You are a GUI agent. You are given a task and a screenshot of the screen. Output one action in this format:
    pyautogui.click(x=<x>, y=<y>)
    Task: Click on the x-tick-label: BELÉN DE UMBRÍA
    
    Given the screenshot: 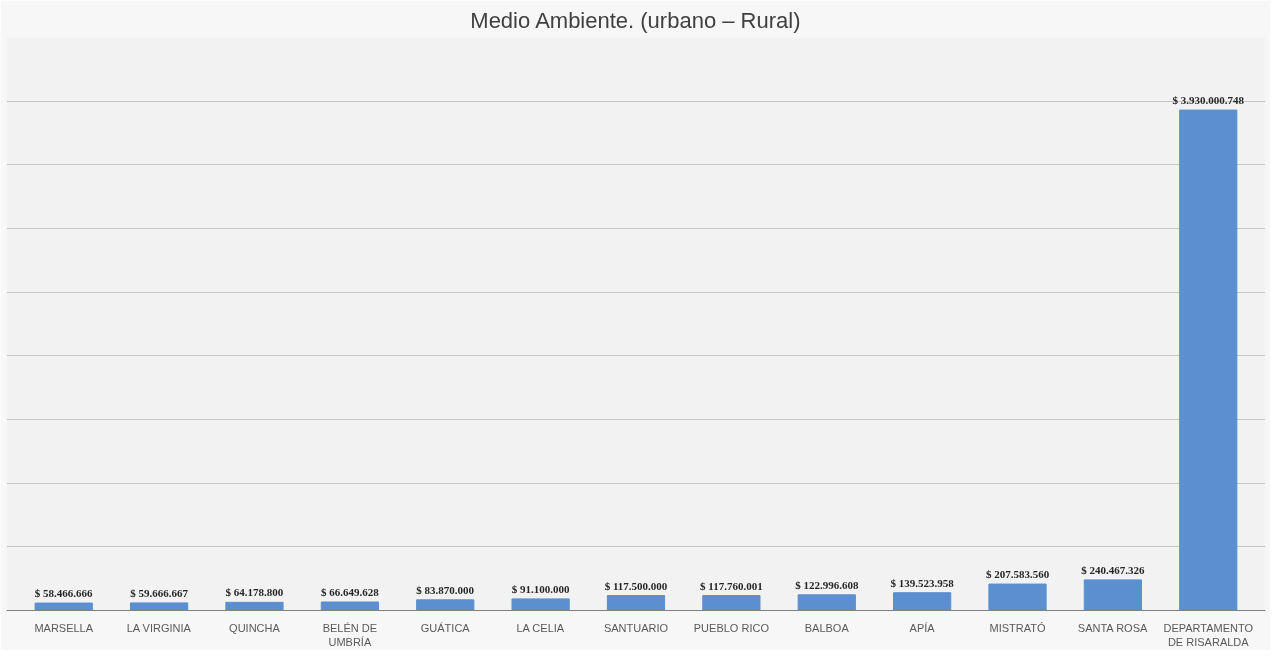 What is the action you would take?
    pyautogui.click(x=350, y=634)
    